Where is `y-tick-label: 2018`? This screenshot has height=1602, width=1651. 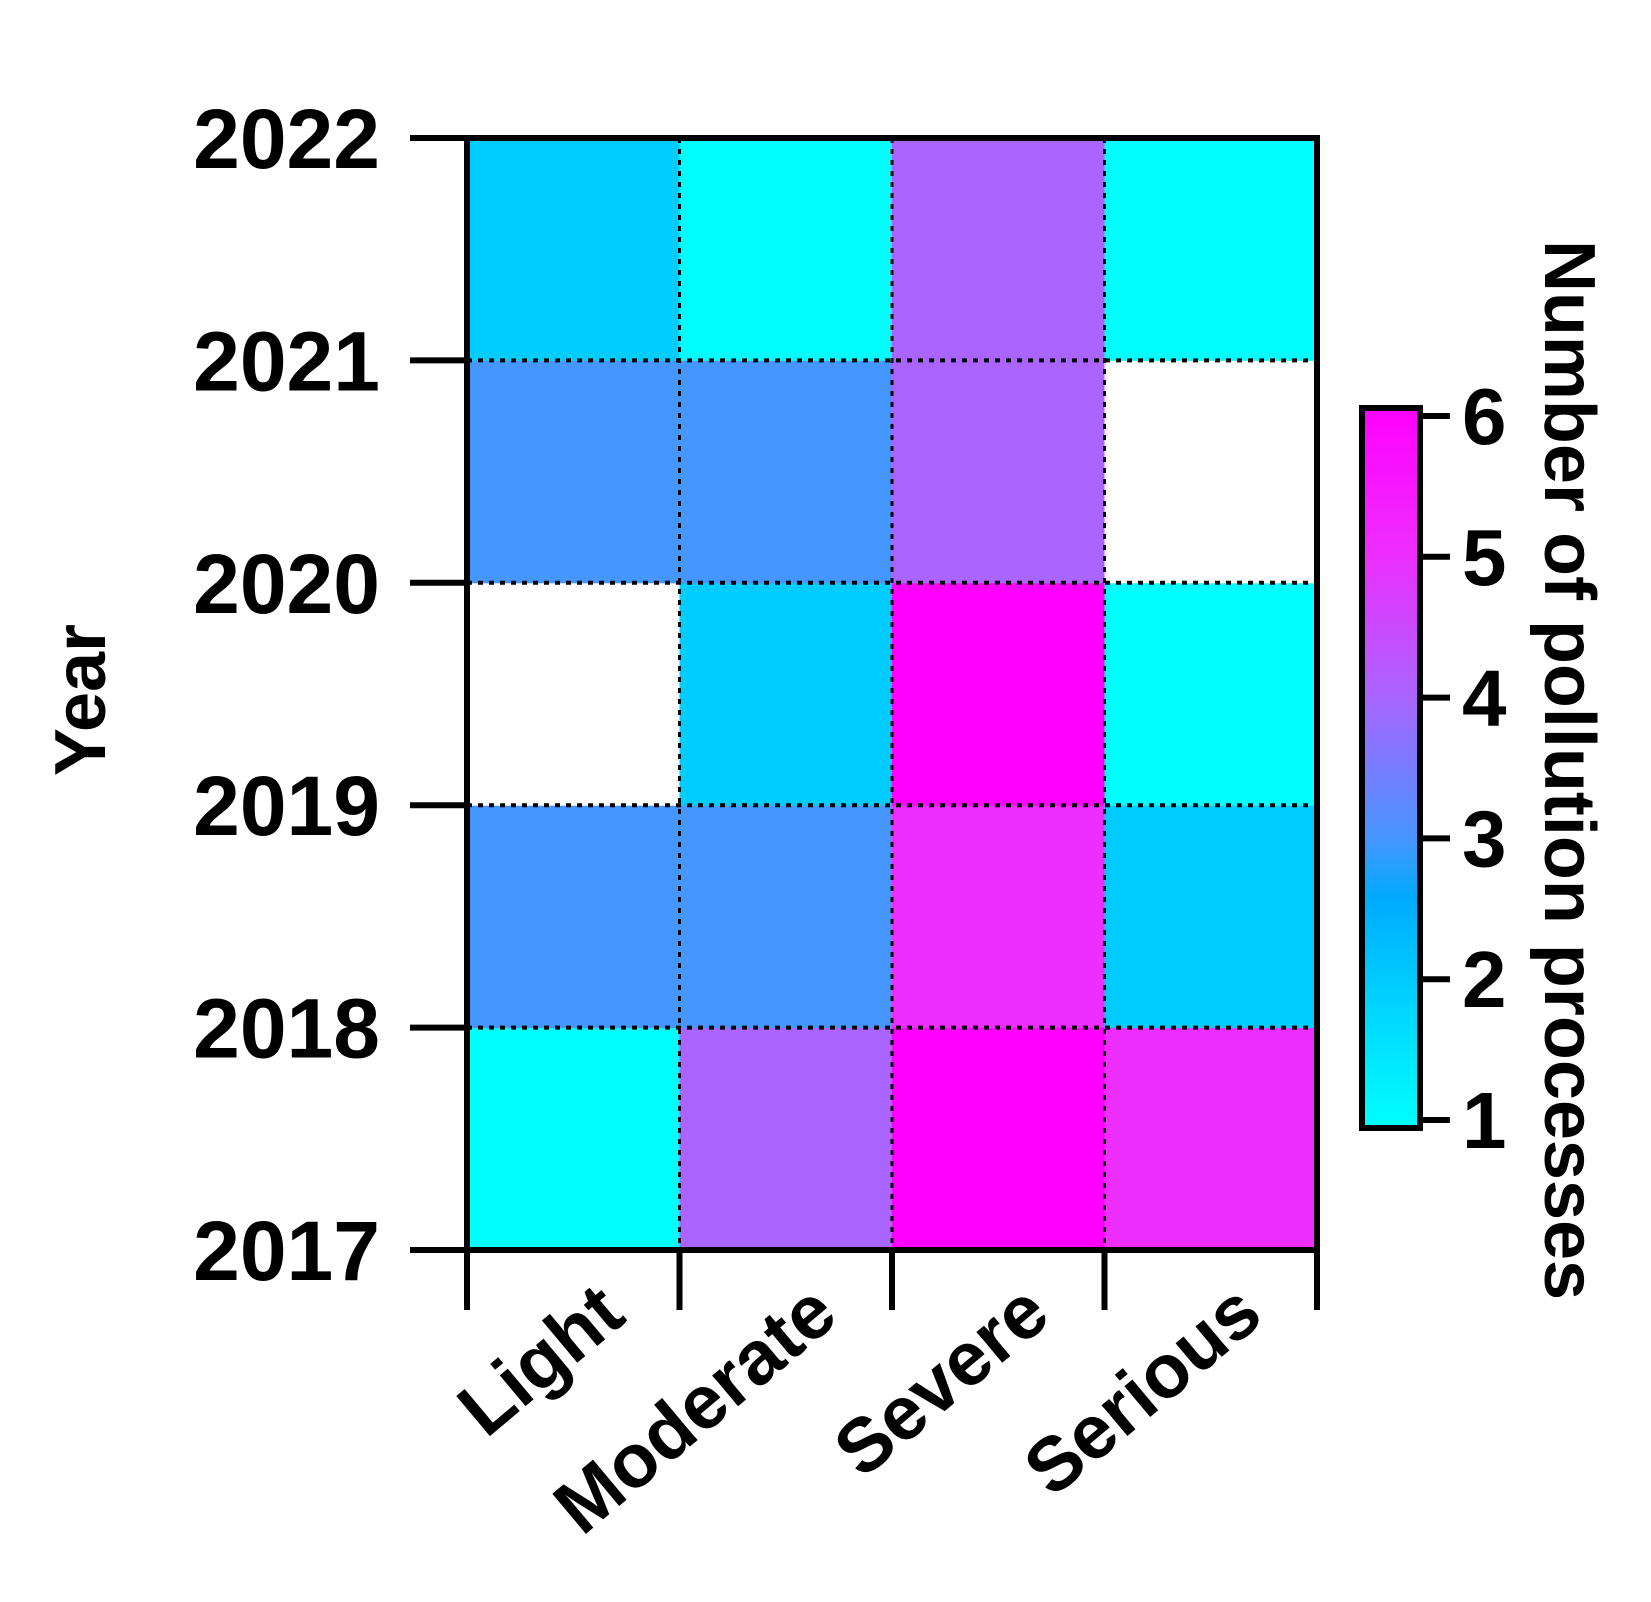
y-tick-label: 2018 is located at coordinates (286, 1029).